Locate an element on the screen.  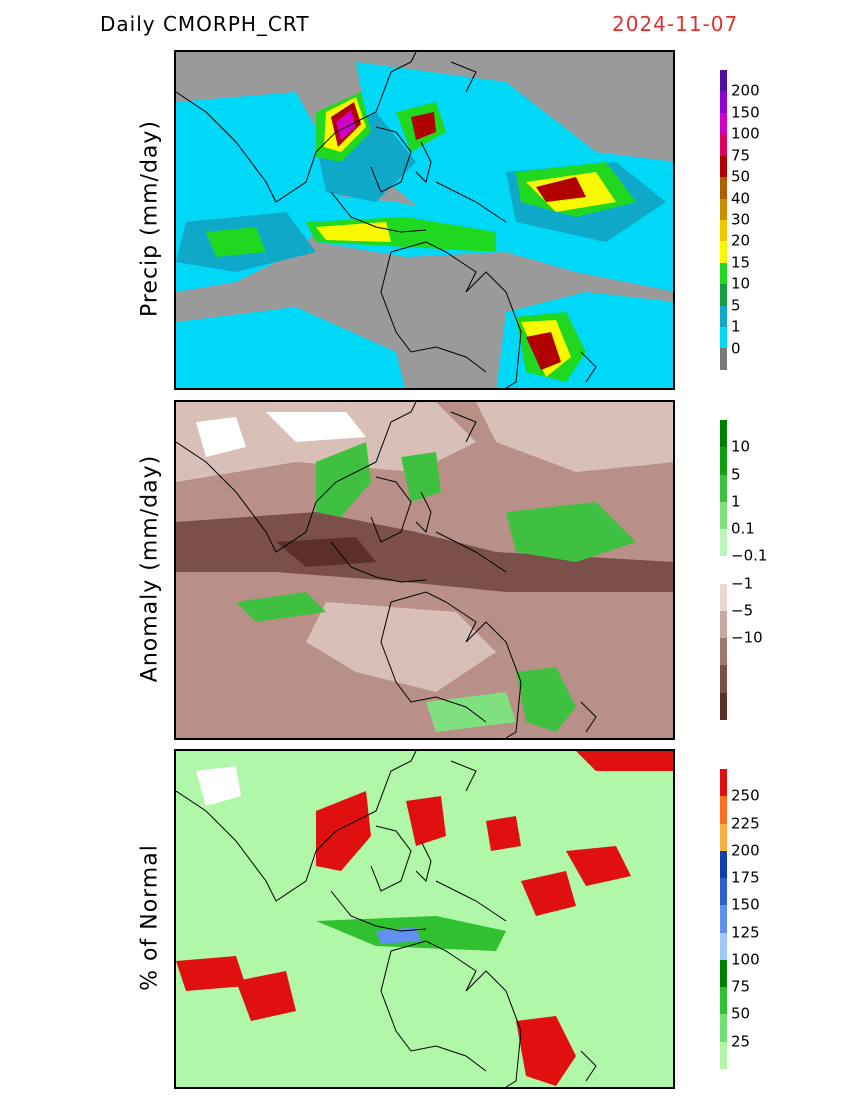
colorbar-label: −0.1 is located at coordinates (749, 555).